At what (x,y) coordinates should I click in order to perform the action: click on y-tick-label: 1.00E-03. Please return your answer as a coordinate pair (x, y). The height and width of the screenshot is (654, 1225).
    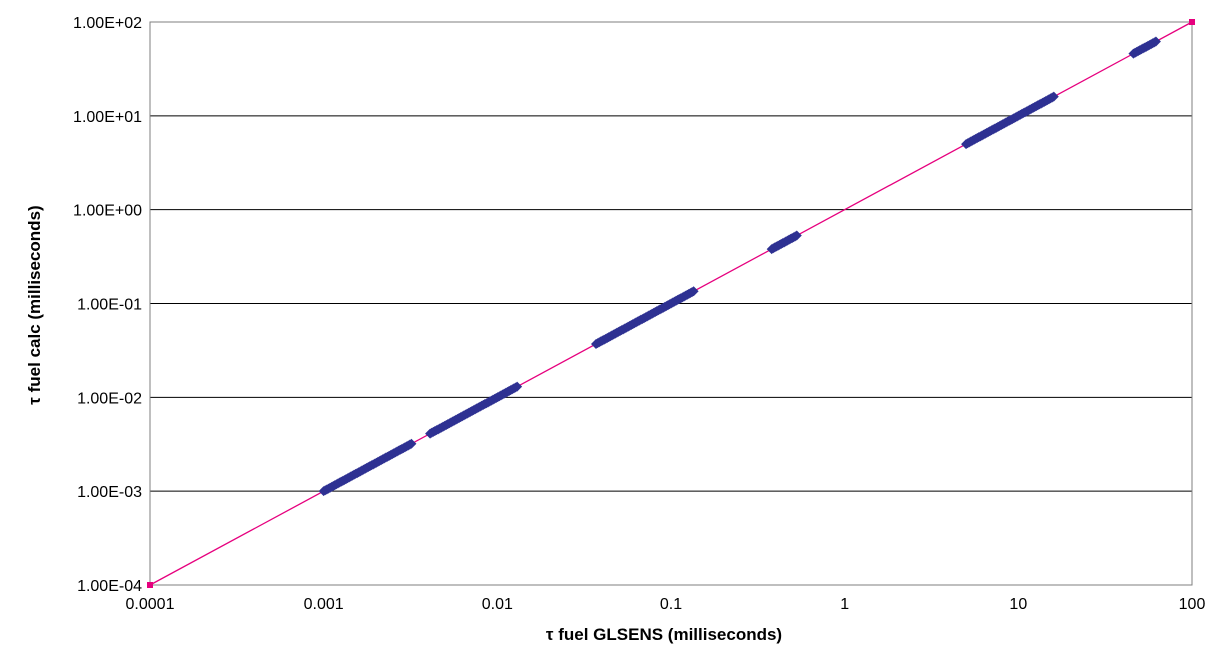
    Looking at the image, I should click on (109, 492).